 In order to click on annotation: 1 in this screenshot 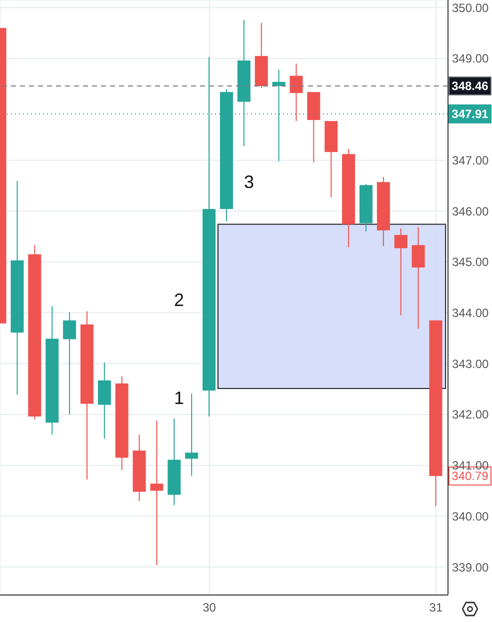, I will do `click(179, 398)`.